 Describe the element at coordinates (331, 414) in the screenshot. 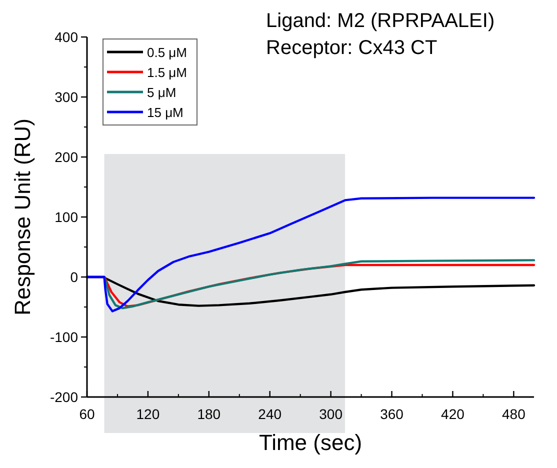

I see `x-tick-label: 300` at that location.